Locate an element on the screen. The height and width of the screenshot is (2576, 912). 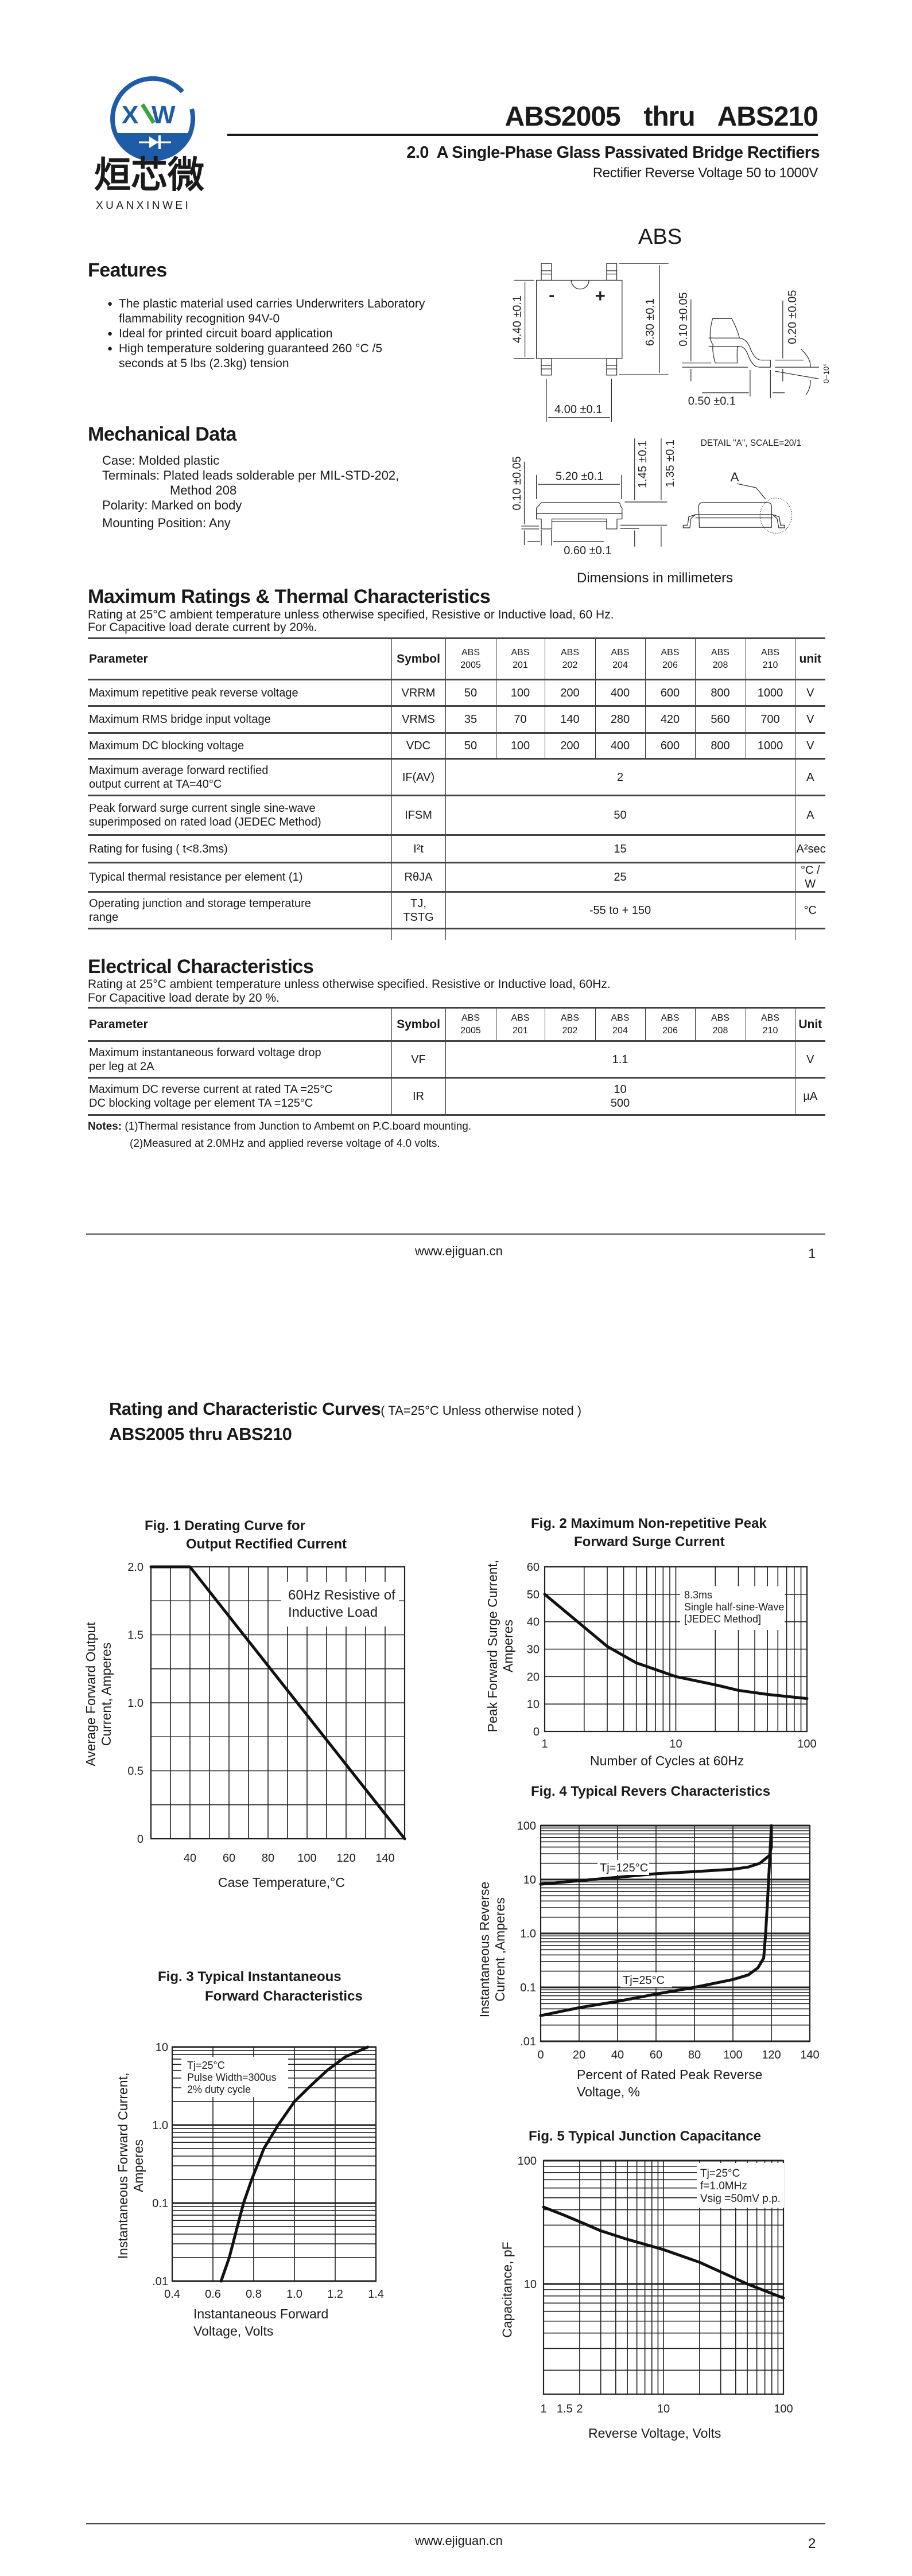
row-value: 2 is located at coordinates (620, 777).